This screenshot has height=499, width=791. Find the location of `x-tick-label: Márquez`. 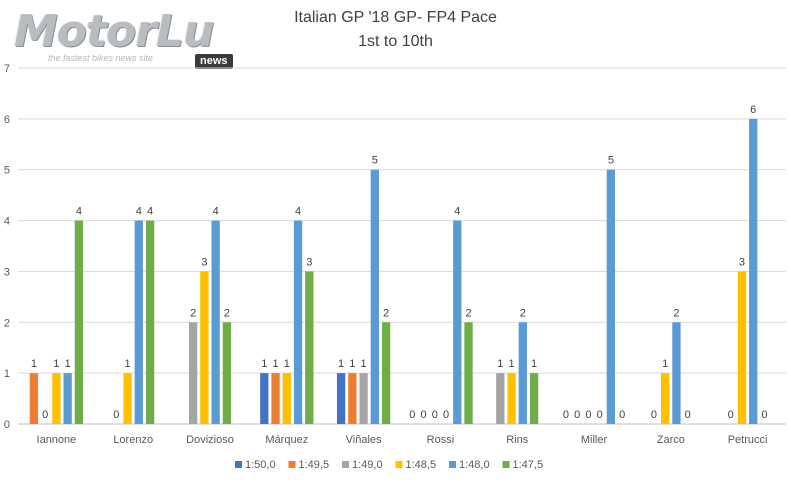

x-tick-label: Márquez is located at coordinates (286, 440).